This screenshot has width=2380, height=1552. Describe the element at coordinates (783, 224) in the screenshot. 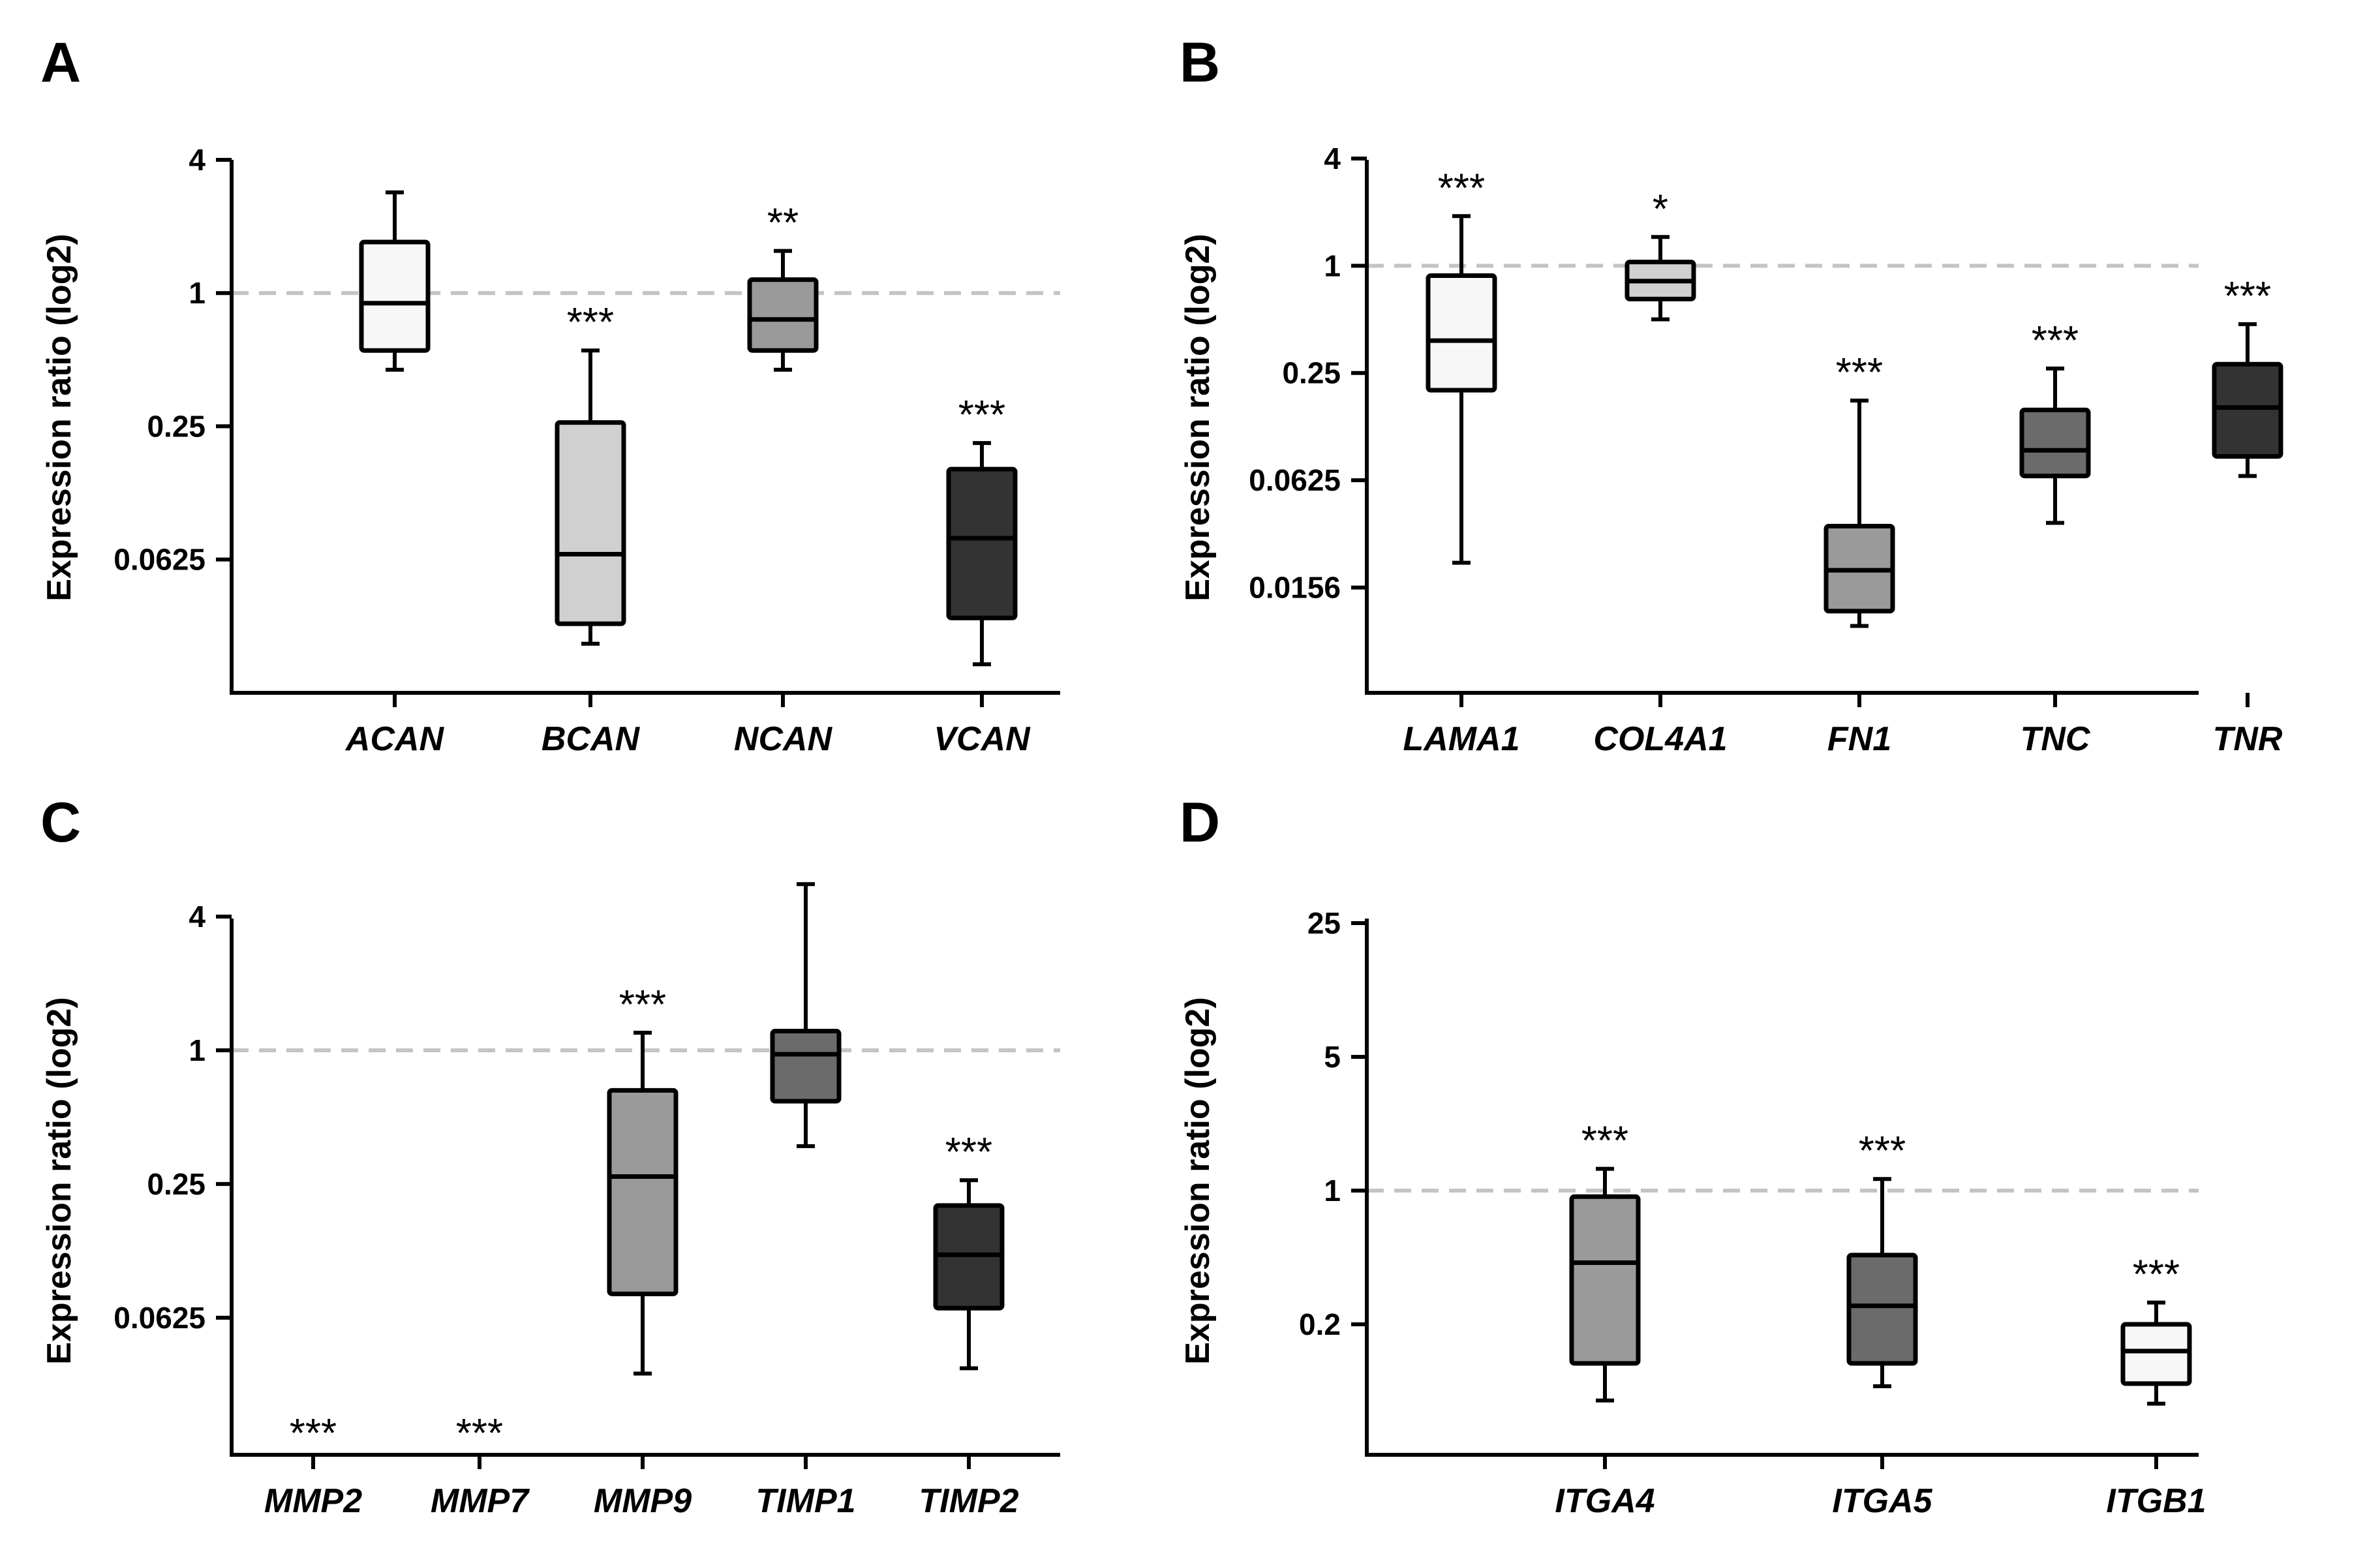

I see `significance-label: **` at that location.